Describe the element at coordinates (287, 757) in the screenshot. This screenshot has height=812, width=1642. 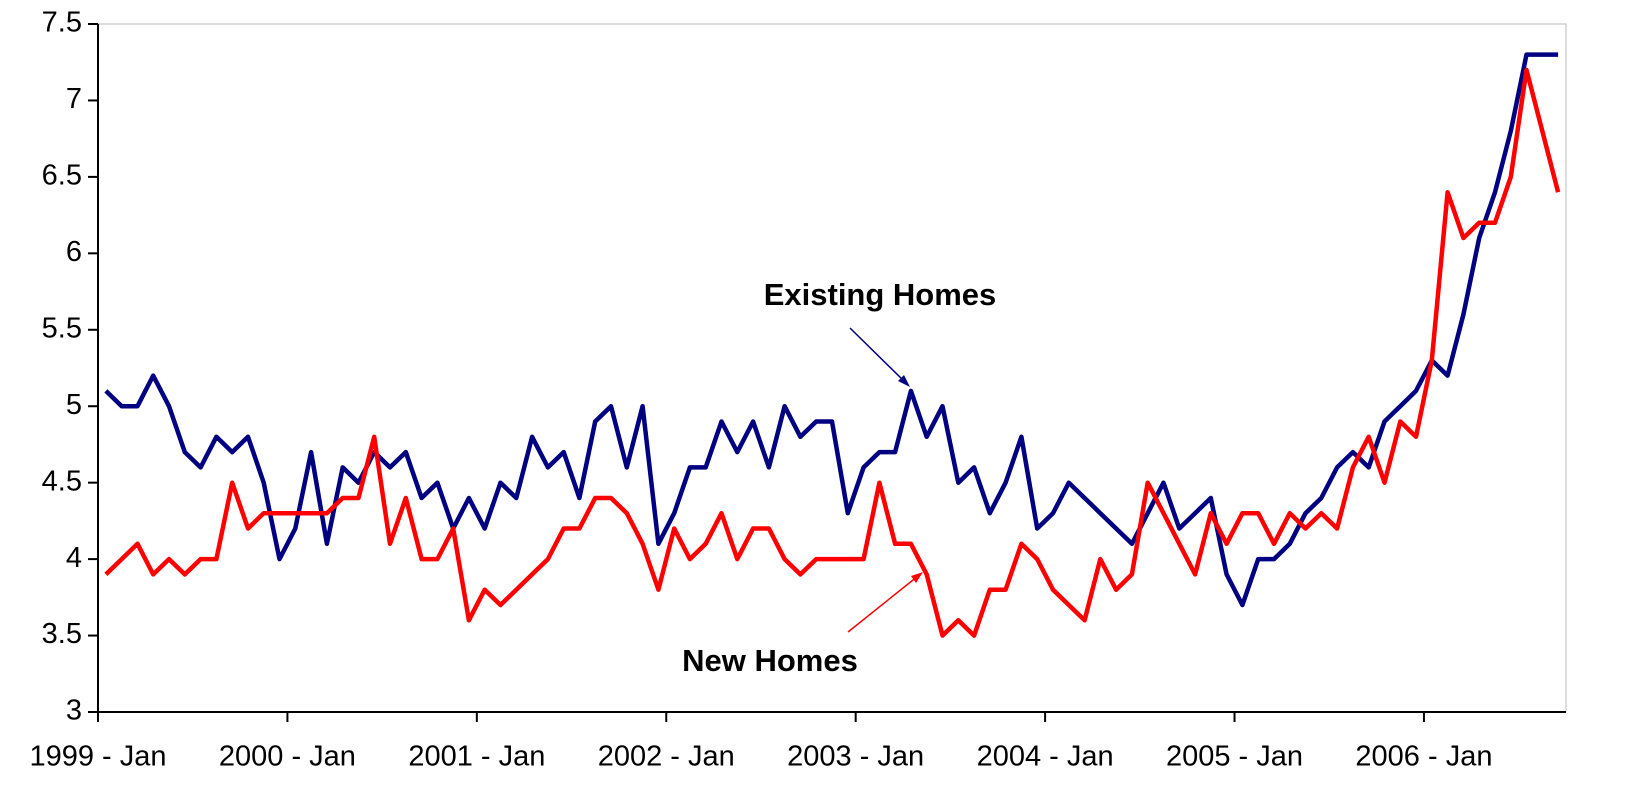
I see `x-tick-label: 2000 - Jan` at that location.